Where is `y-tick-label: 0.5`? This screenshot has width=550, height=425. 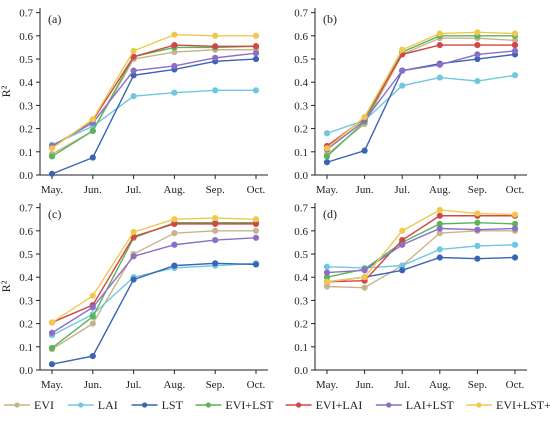
y-tick-label: 0.5 is located at coordinates (26, 255).